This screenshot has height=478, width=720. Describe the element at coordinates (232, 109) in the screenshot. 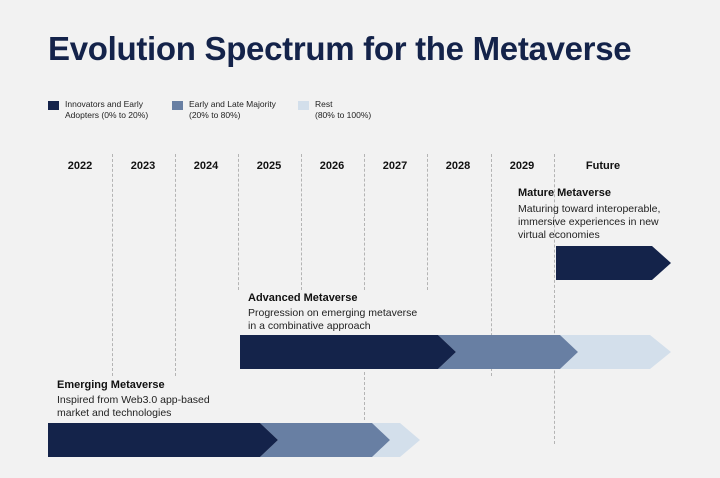

I see `legend-label-majority: Early and Late Majority (20% to 80%)` at that location.